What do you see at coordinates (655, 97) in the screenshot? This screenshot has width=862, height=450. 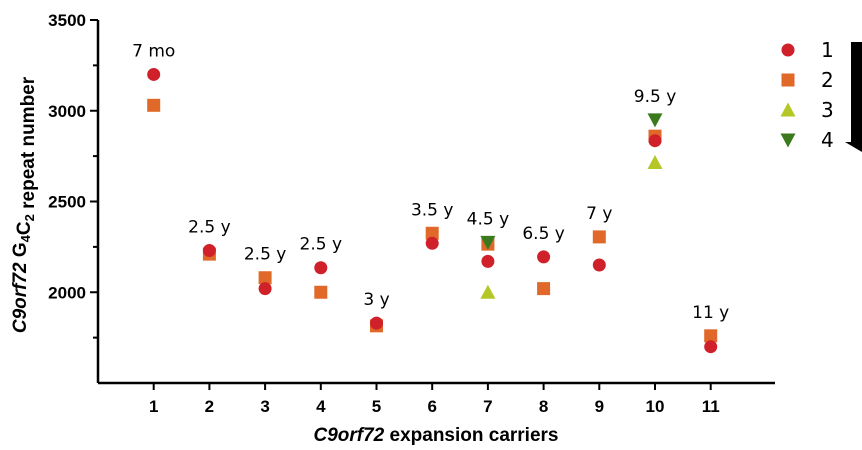 I see `age-annotation: 9.5 y` at bounding box center [655, 97].